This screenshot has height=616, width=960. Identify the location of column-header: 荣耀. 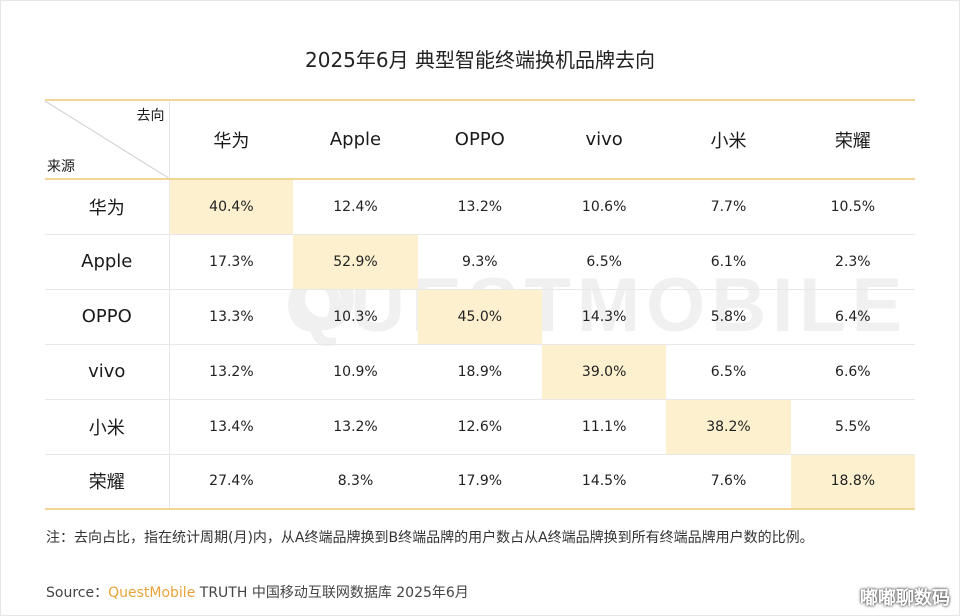
(852, 139).